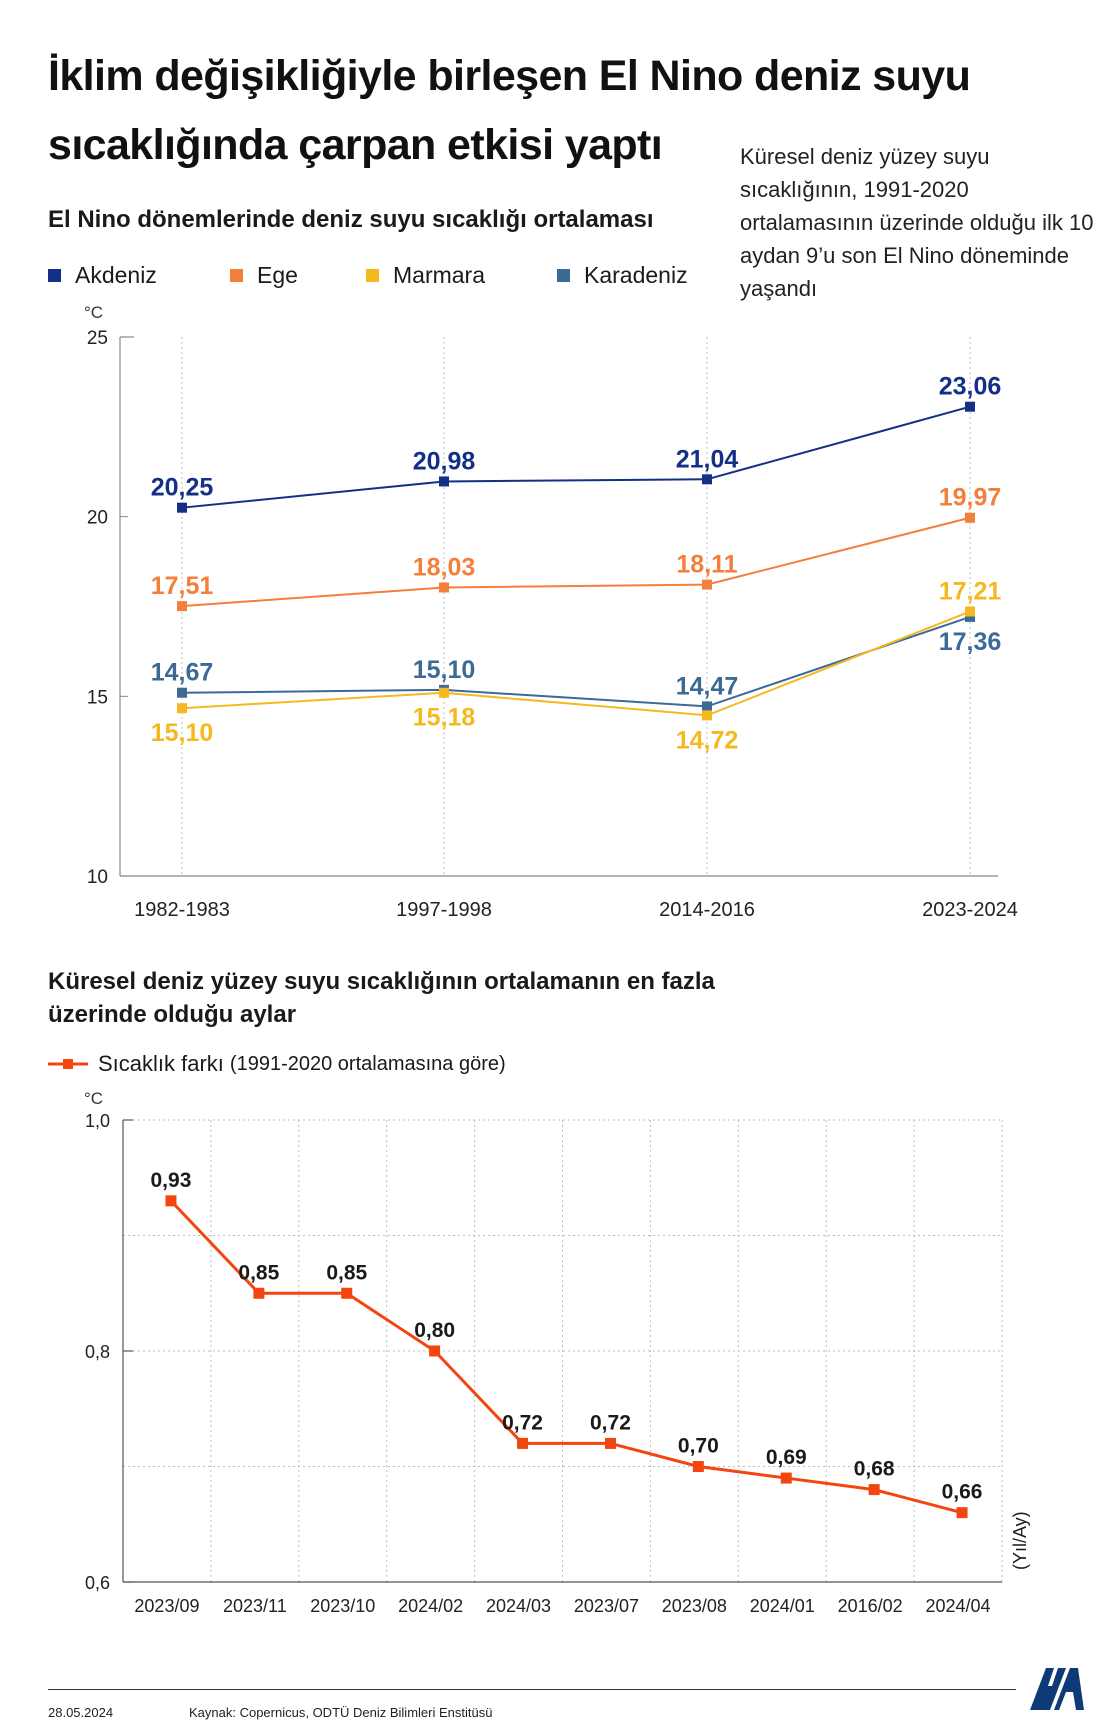 Image resolution: width=1120 pixels, height=1727 pixels. I want to click on legend-label: Sıcaklık farkı, so click(161, 1063).